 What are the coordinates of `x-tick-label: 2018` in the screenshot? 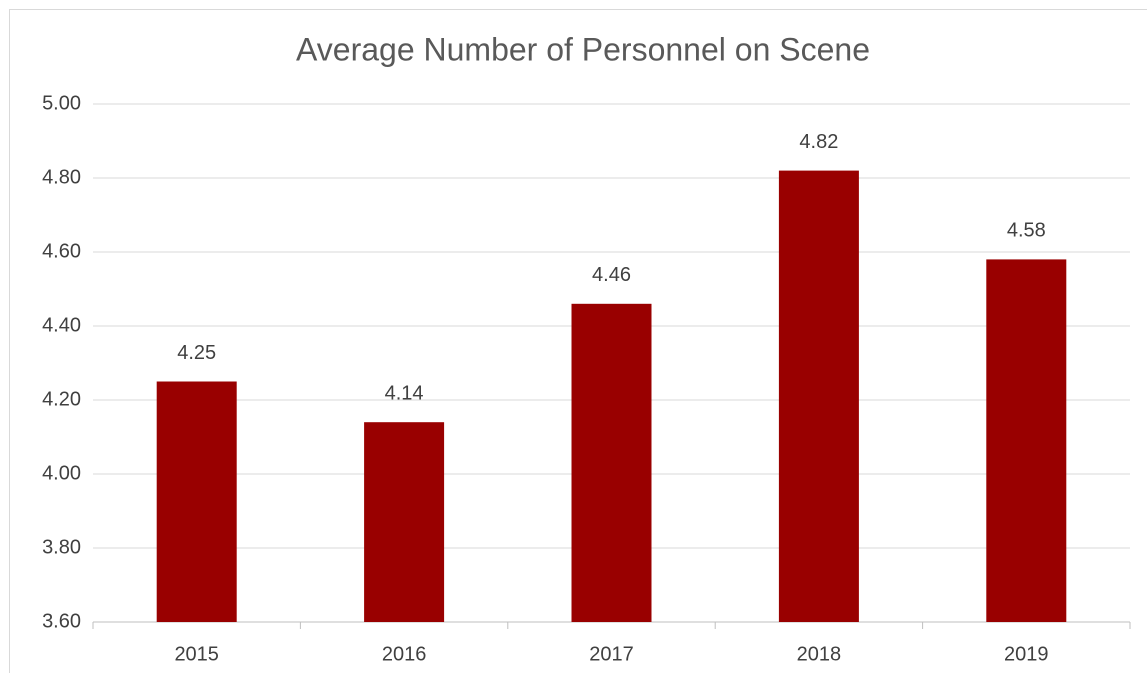 It's located at (819, 654).